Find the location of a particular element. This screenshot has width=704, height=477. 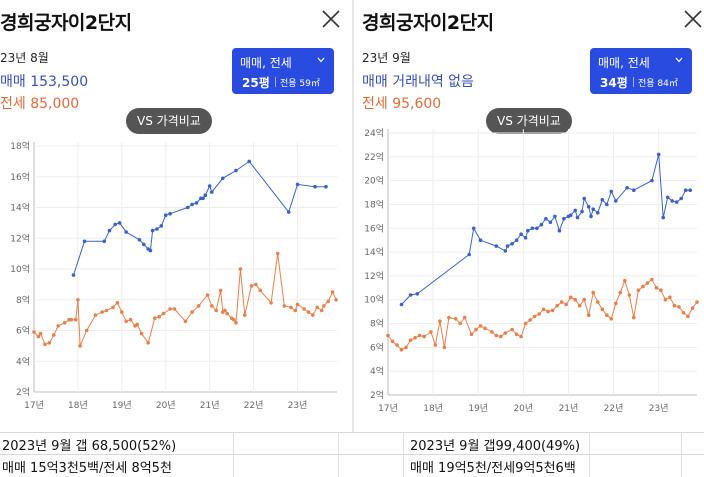

panel-divider is located at coordinates (353, 216).